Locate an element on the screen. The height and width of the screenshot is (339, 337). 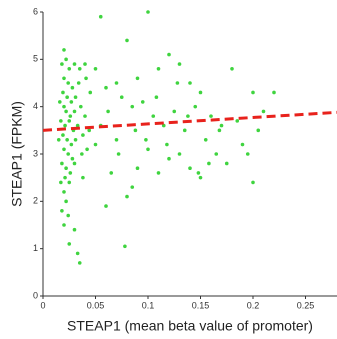
x-tick-label: 0.05 is located at coordinates (96, 305).